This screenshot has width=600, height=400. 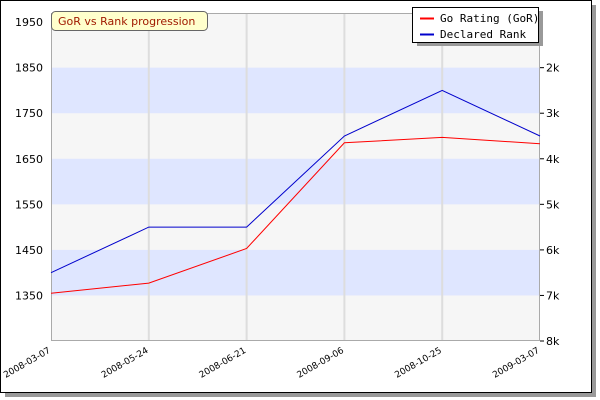 I want to click on legend-label-gor: Go Rating (GoR), so click(x=489, y=18).